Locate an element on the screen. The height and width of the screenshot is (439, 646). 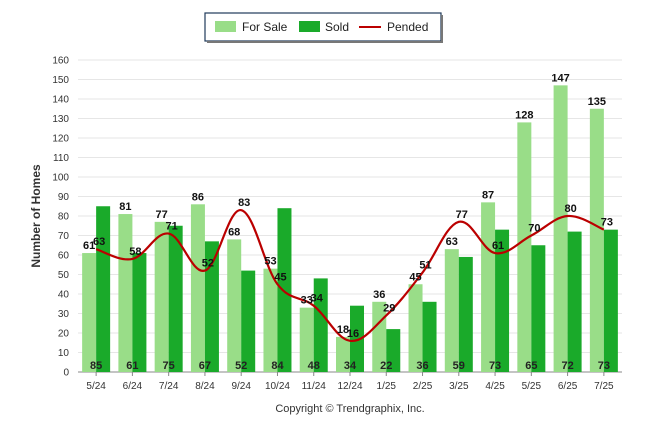
label-for-sale: 68 is located at coordinates (234, 232).